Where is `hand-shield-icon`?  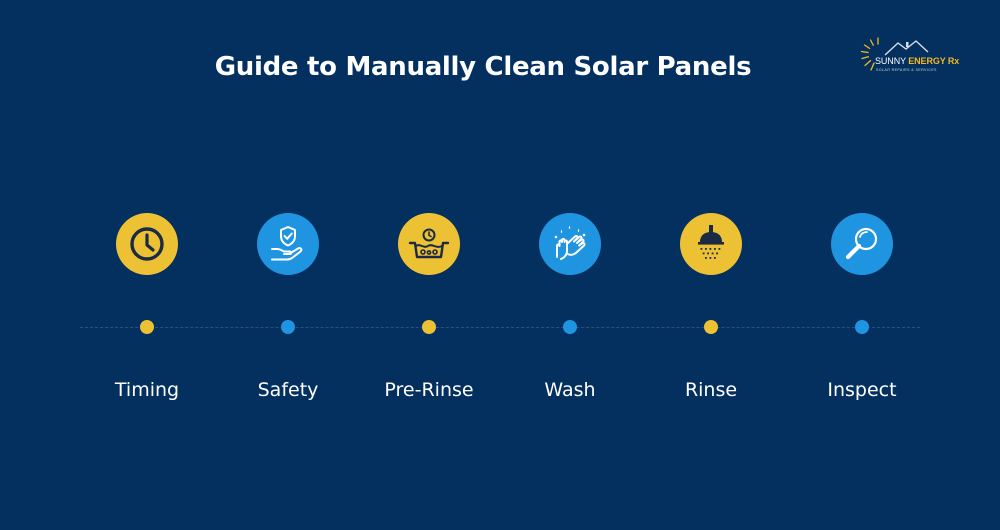 hand-shield-icon is located at coordinates (288, 244).